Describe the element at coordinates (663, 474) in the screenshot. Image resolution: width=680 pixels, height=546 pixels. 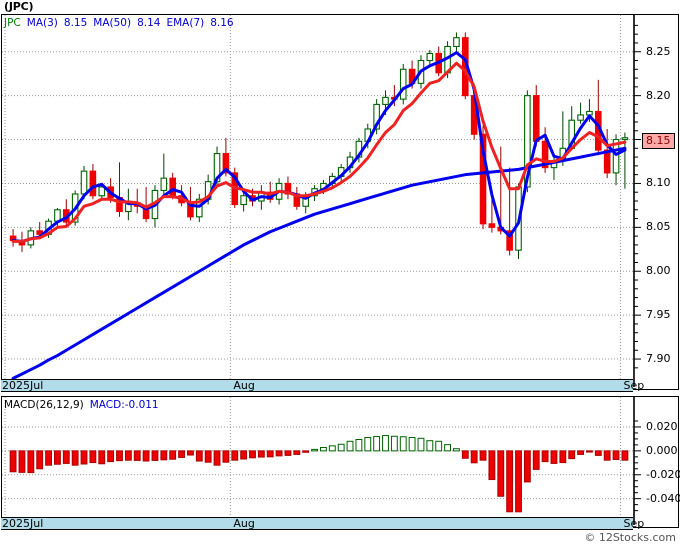
I see `macd-axis-tick: -0.020` at that location.